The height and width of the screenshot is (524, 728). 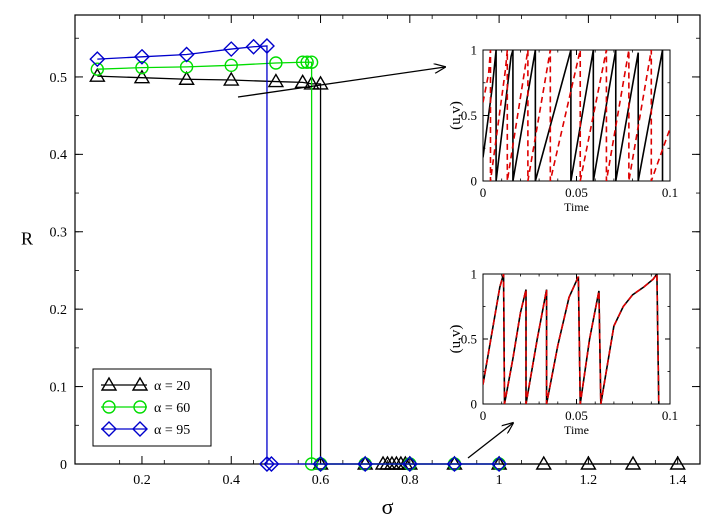 What do you see at coordinates (388, 506) in the screenshot?
I see `x-axis-label: σ` at bounding box center [388, 506].